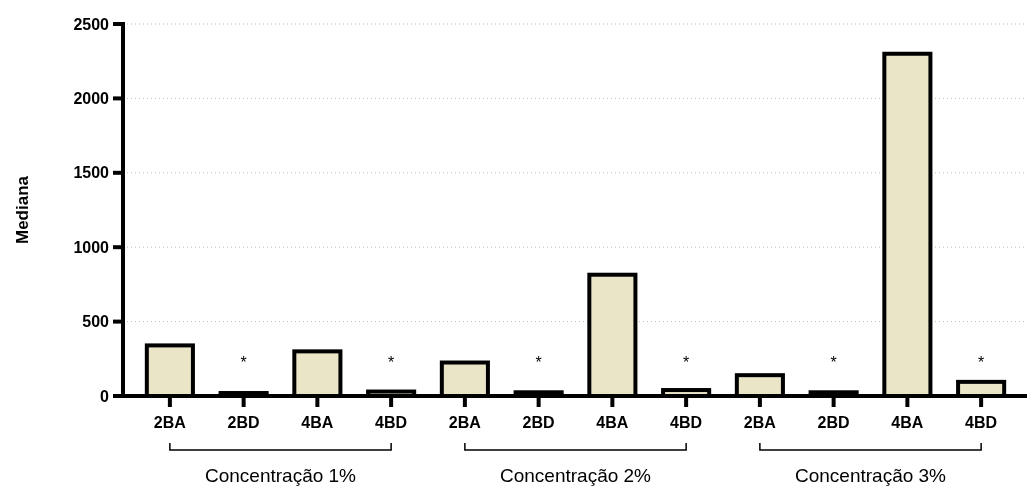 This screenshot has height=493, width=1027. I want to click on y-tick-label: 1000, so click(91, 247).